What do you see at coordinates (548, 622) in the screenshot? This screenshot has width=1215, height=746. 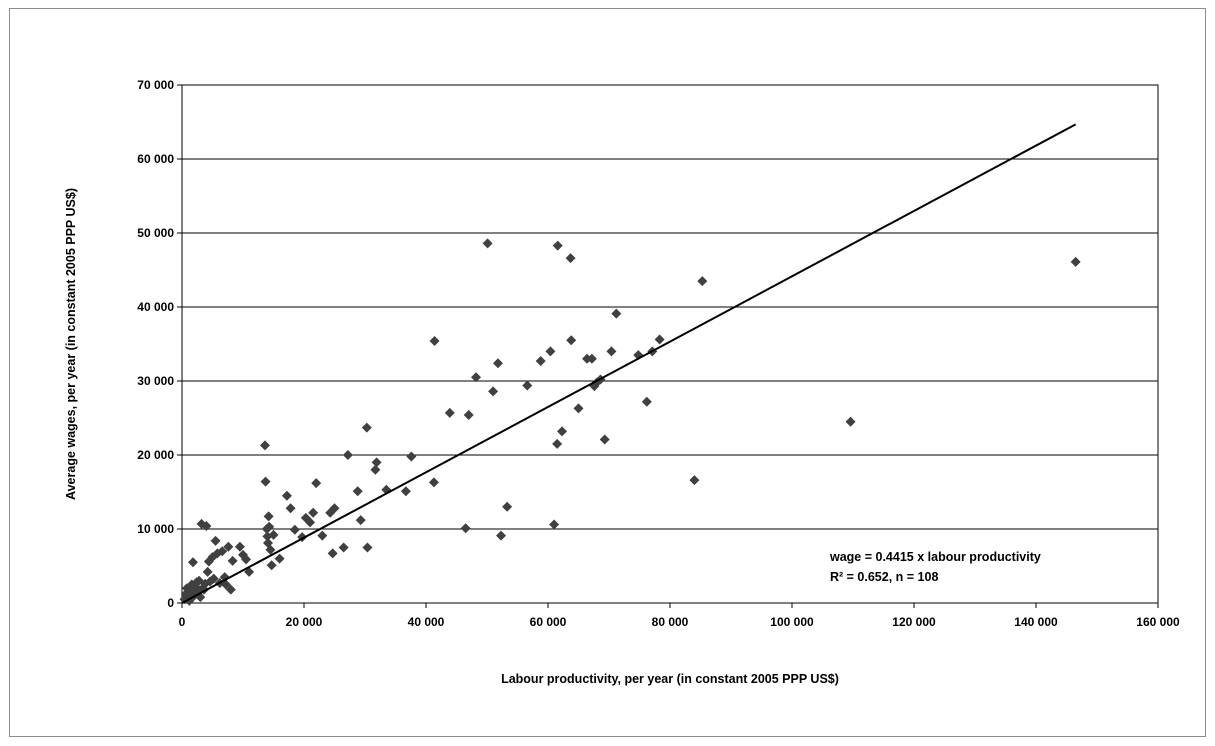 I see `x-tick-label: 60 000` at bounding box center [548, 622].